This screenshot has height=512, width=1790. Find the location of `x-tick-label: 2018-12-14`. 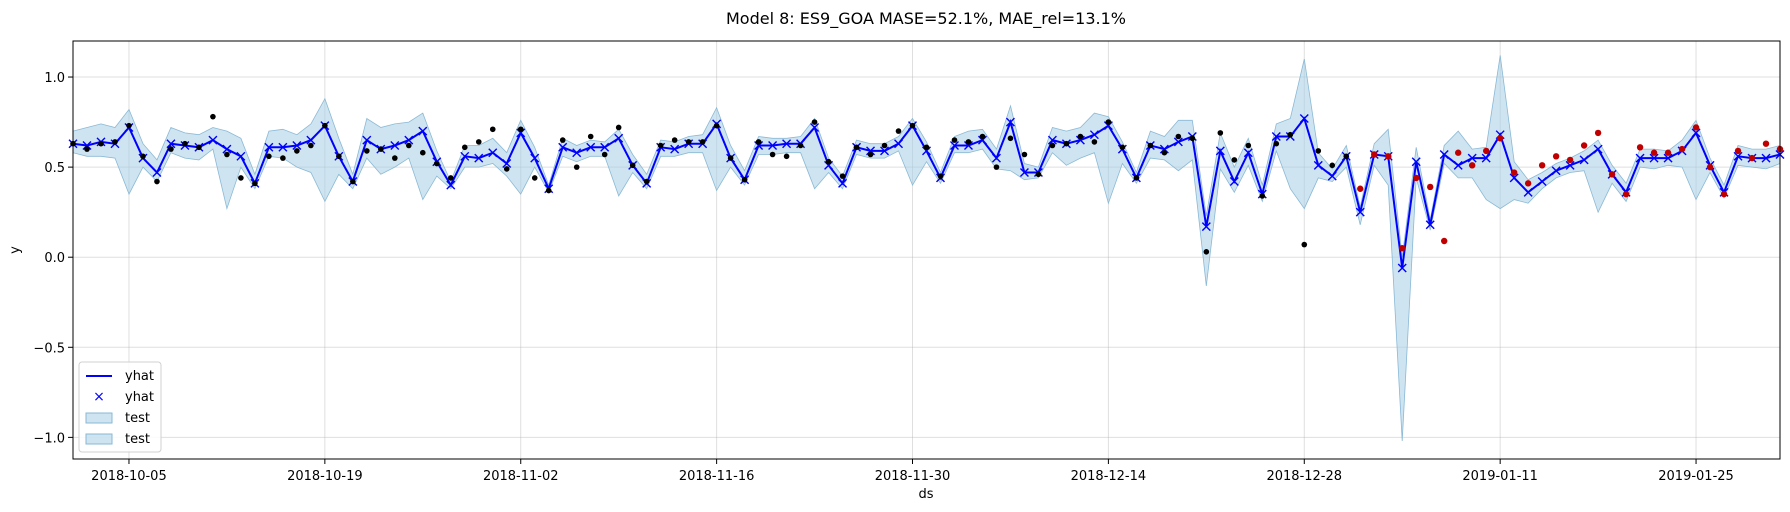

x-tick-label: 2018-12-14 is located at coordinates (1109, 476).